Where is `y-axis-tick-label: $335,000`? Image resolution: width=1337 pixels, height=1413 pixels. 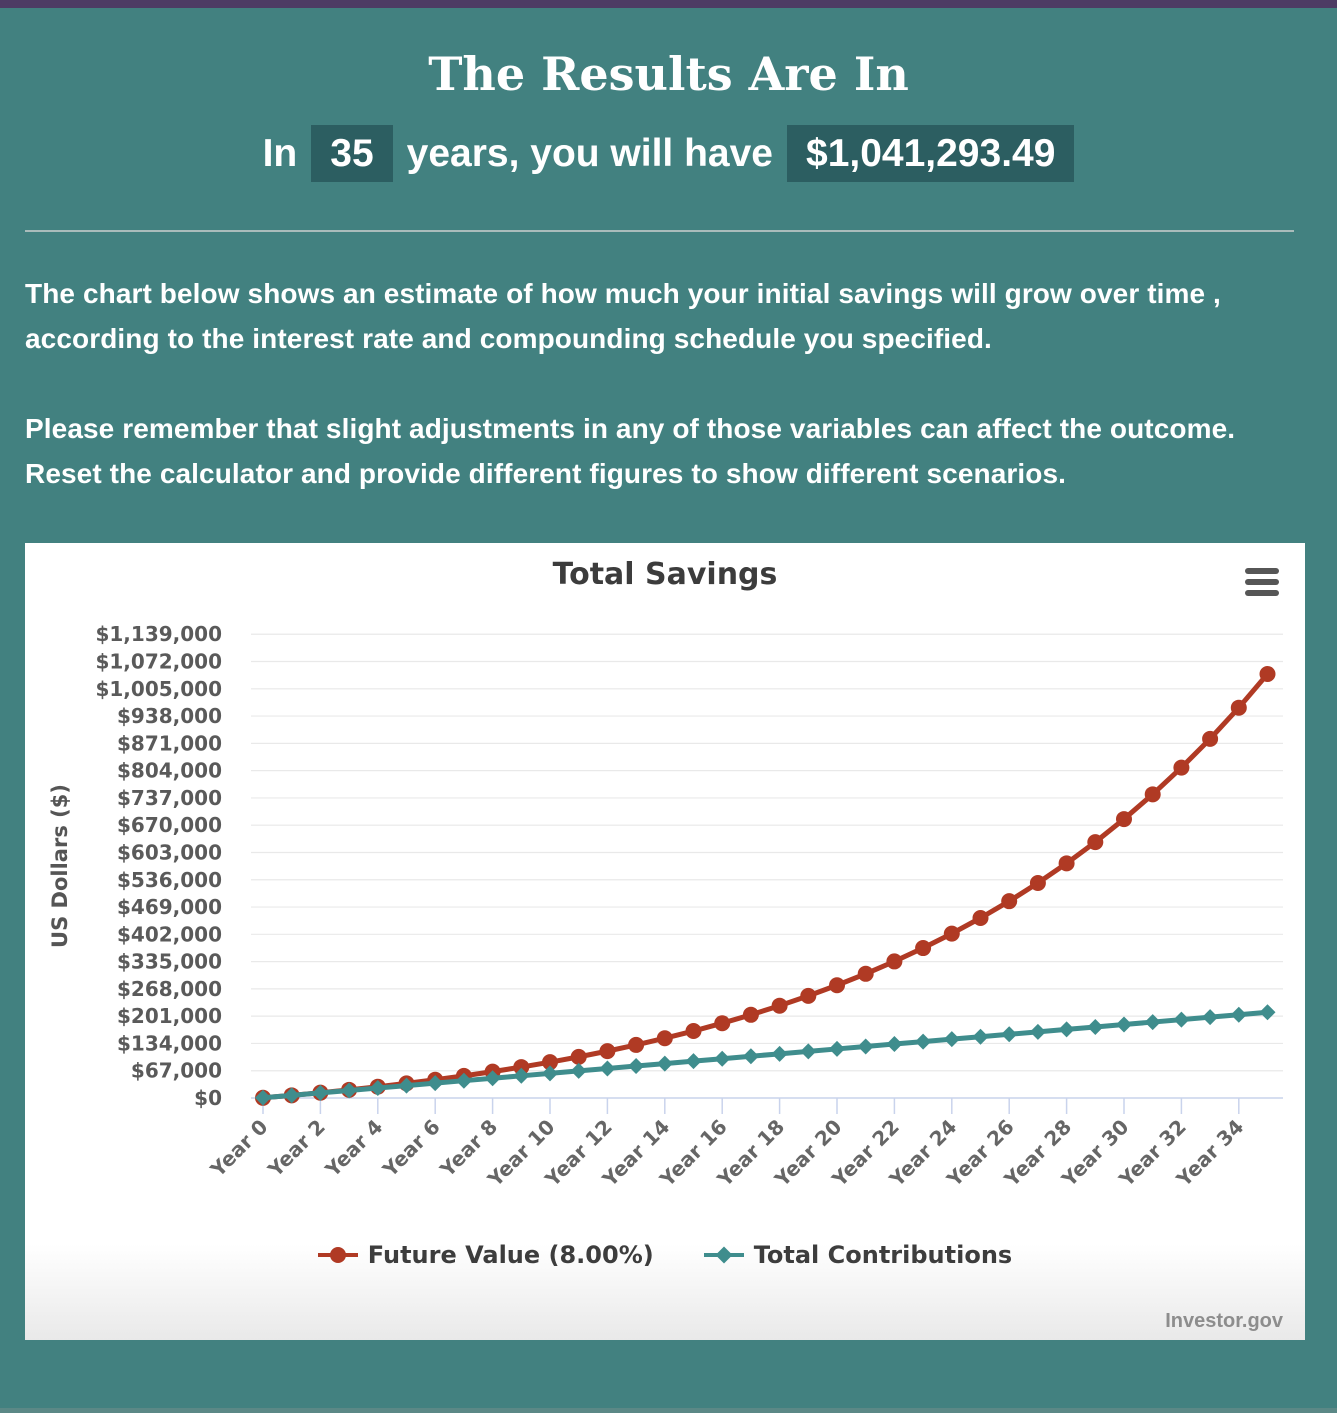
y-axis-tick-label: $335,000 is located at coordinates (169, 962).